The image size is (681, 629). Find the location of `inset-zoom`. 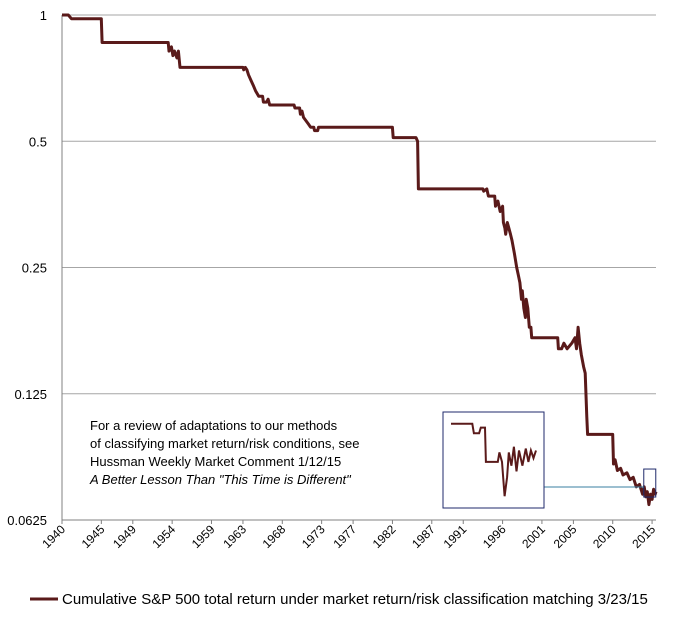

inset-zoom is located at coordinates (549, 460).